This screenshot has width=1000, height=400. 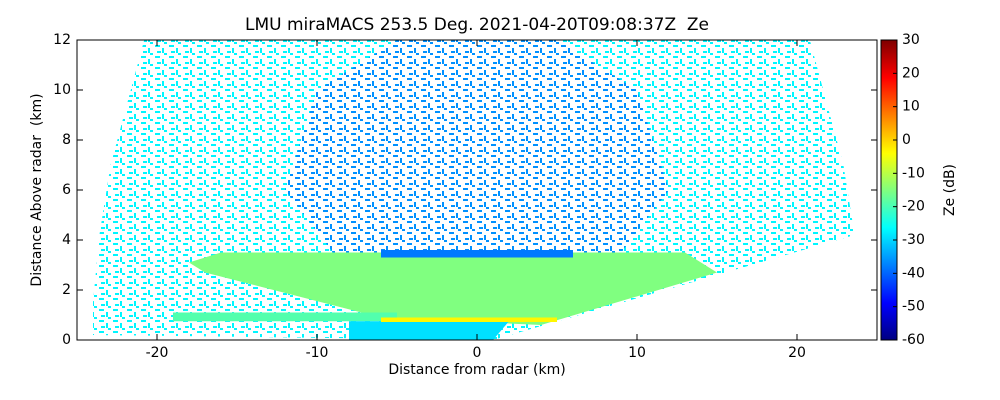 I want to click on y-axis-label: Distance Above radar (km), so click(x=37, y=189).